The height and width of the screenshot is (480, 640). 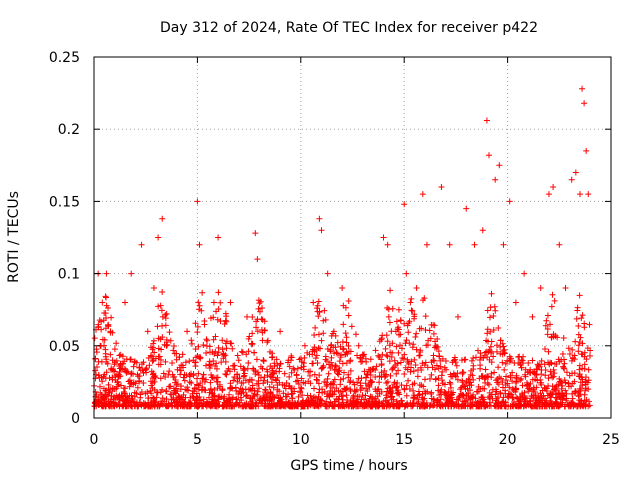 I want to click on x-tick-label: 15, so click(x=404, y=440).